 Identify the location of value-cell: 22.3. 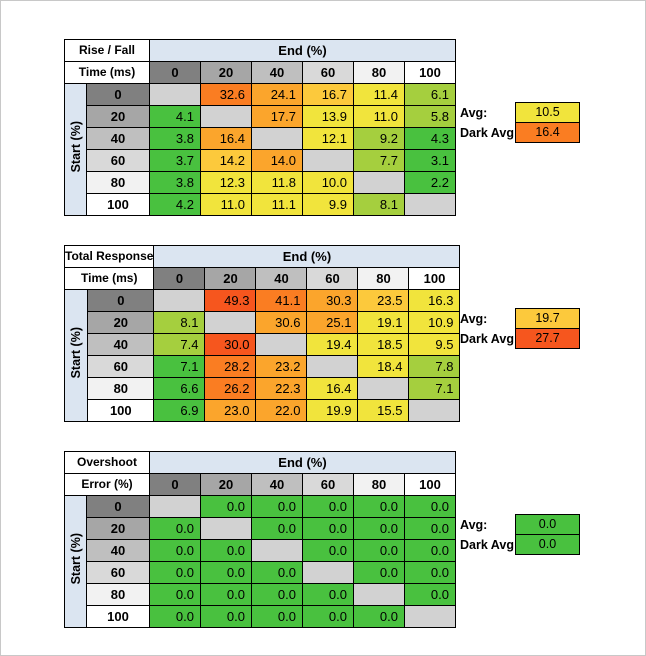
(281, 388).